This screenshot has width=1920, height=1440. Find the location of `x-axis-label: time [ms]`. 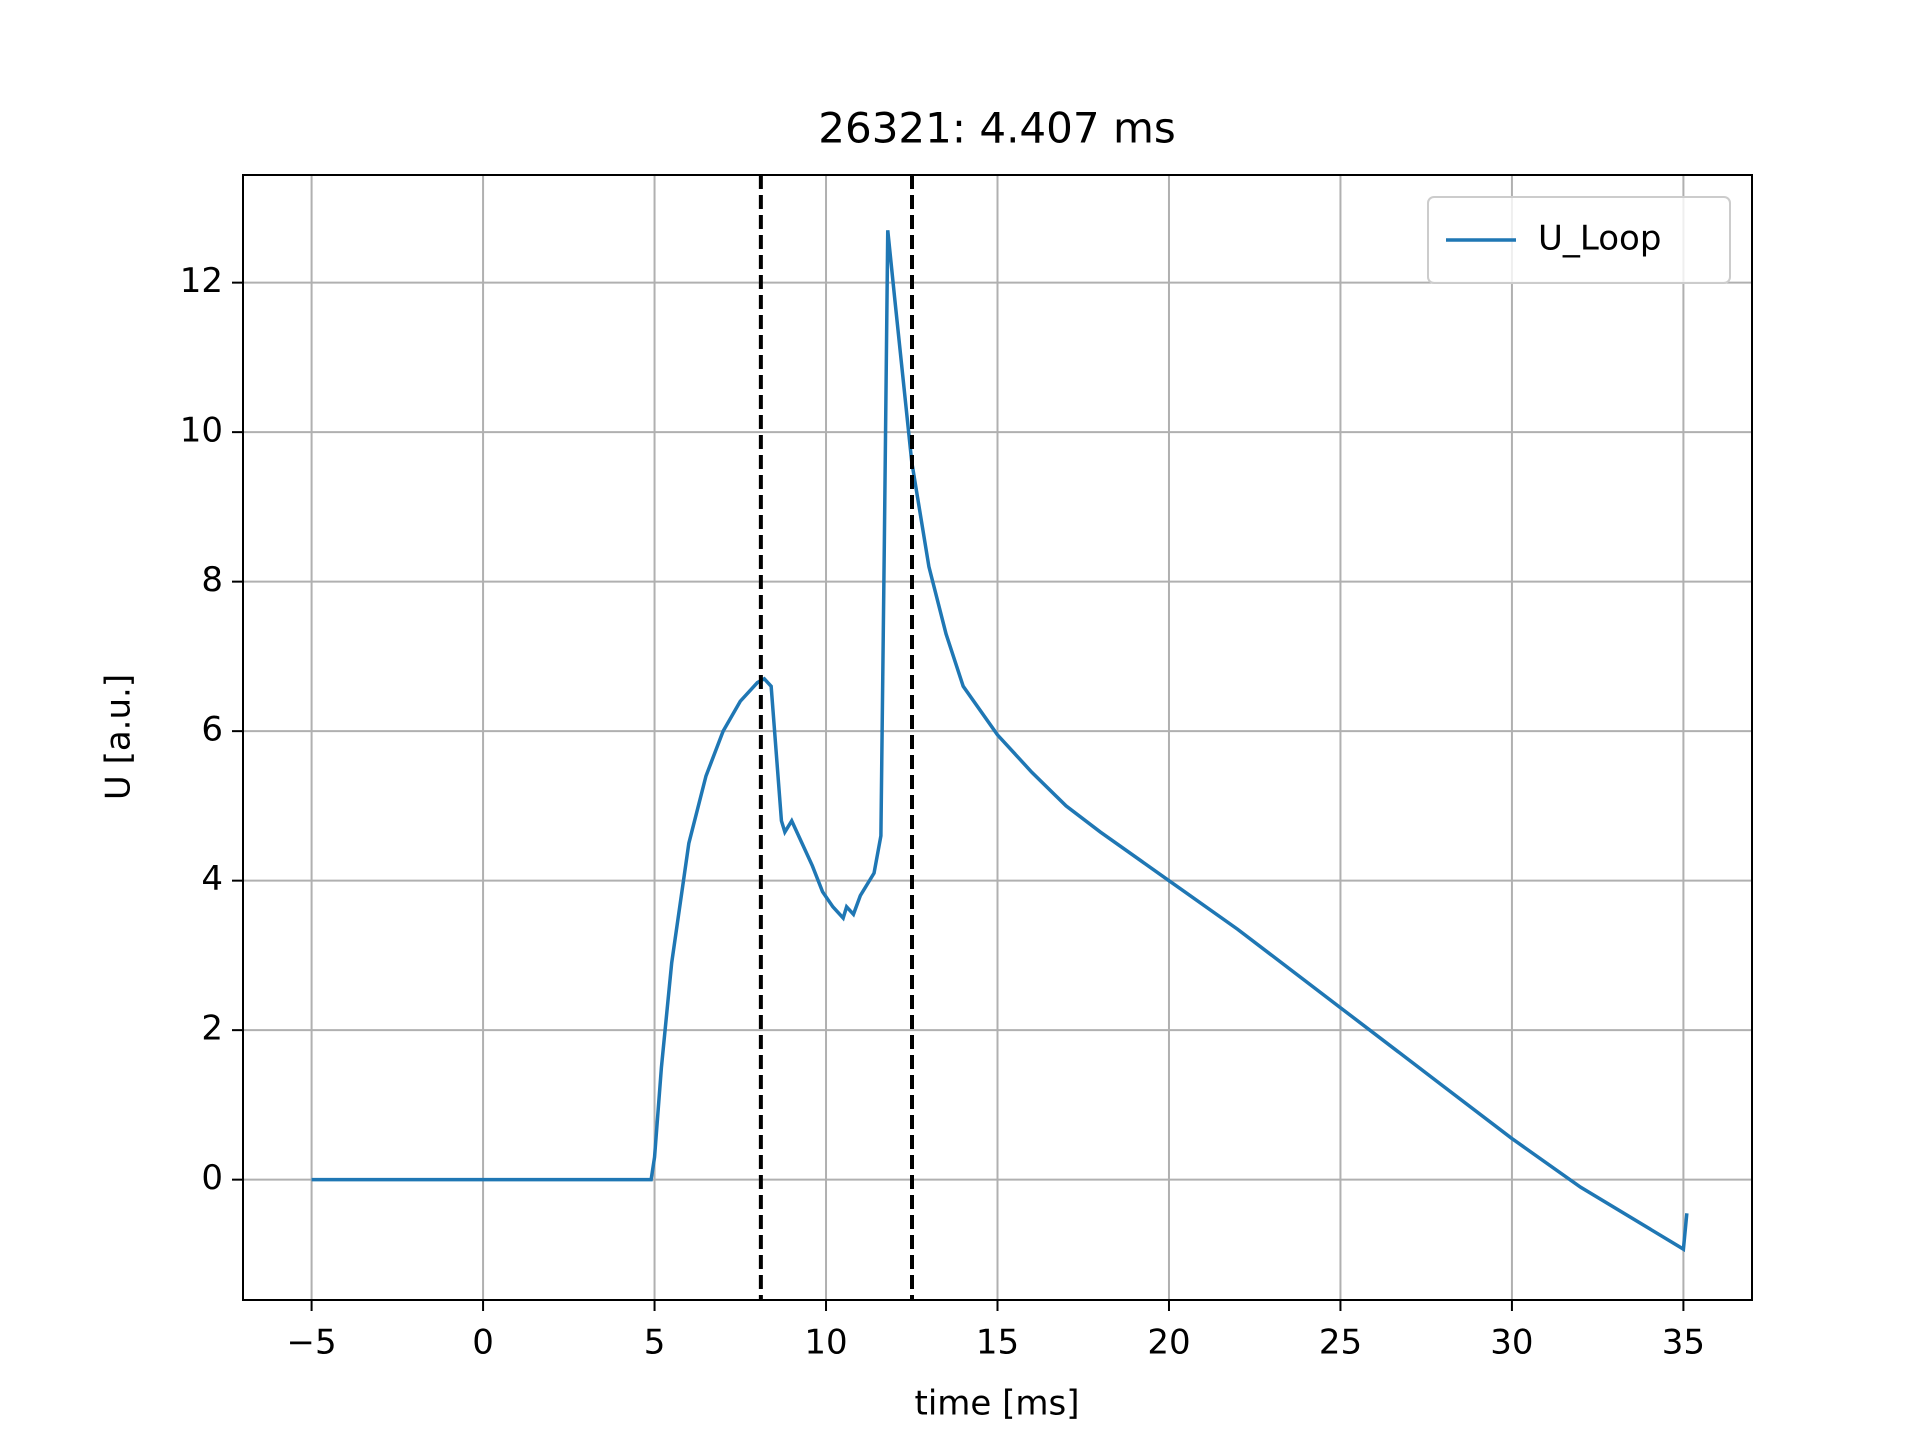

x-axis-label: time [ms] is located at coordinates (997, 1404).